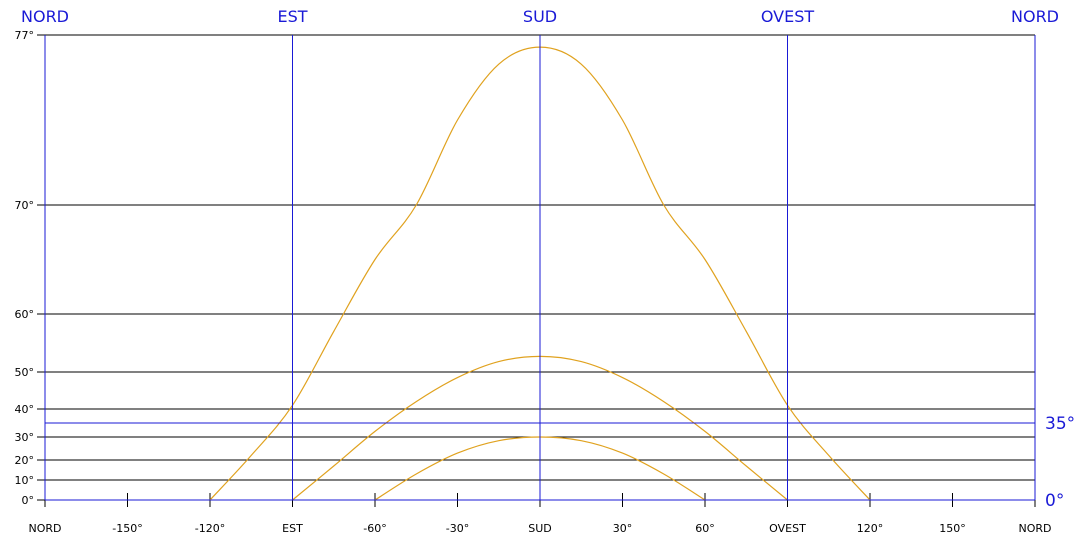 The image size is (1083, 538). I want to click on y-tick-label: 0°, so click(28, 500).